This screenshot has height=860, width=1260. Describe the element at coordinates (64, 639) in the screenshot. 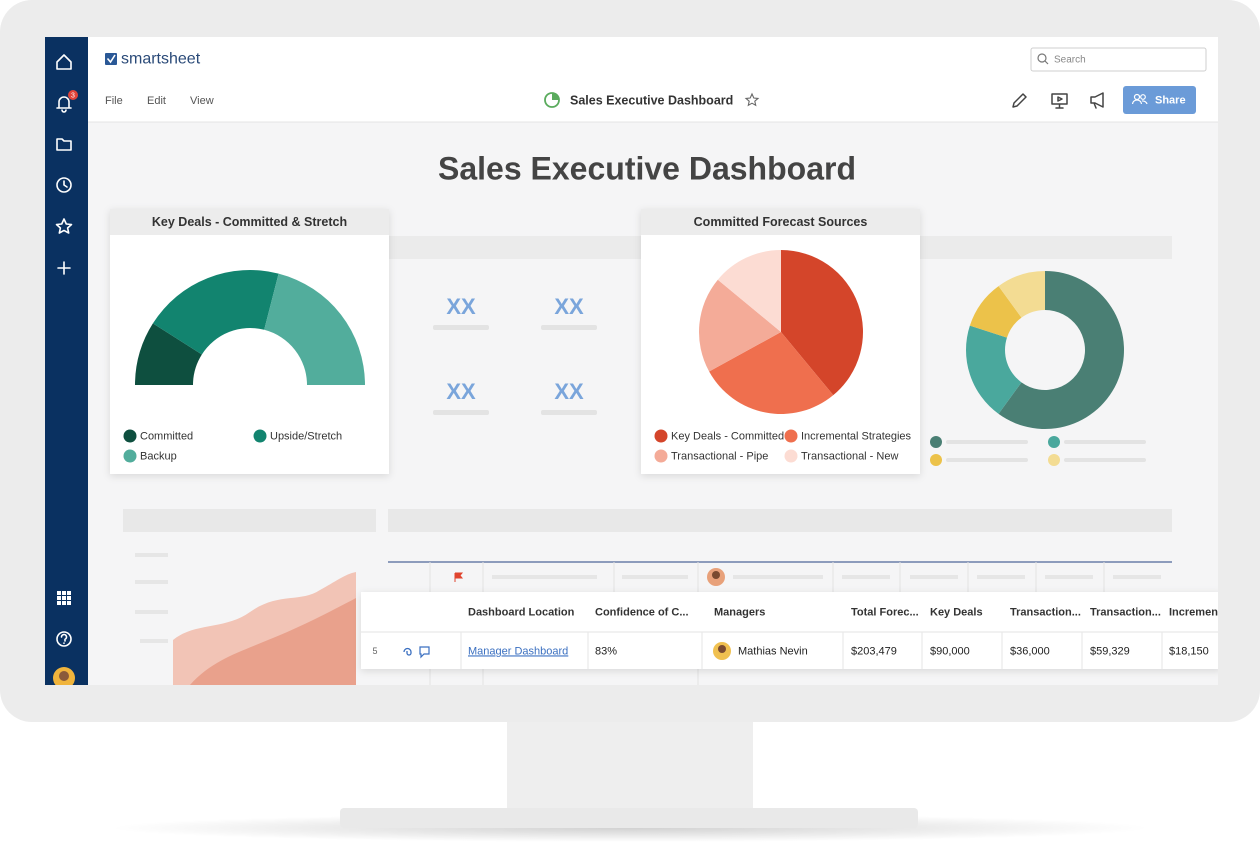

I see `help-icon` at that location.